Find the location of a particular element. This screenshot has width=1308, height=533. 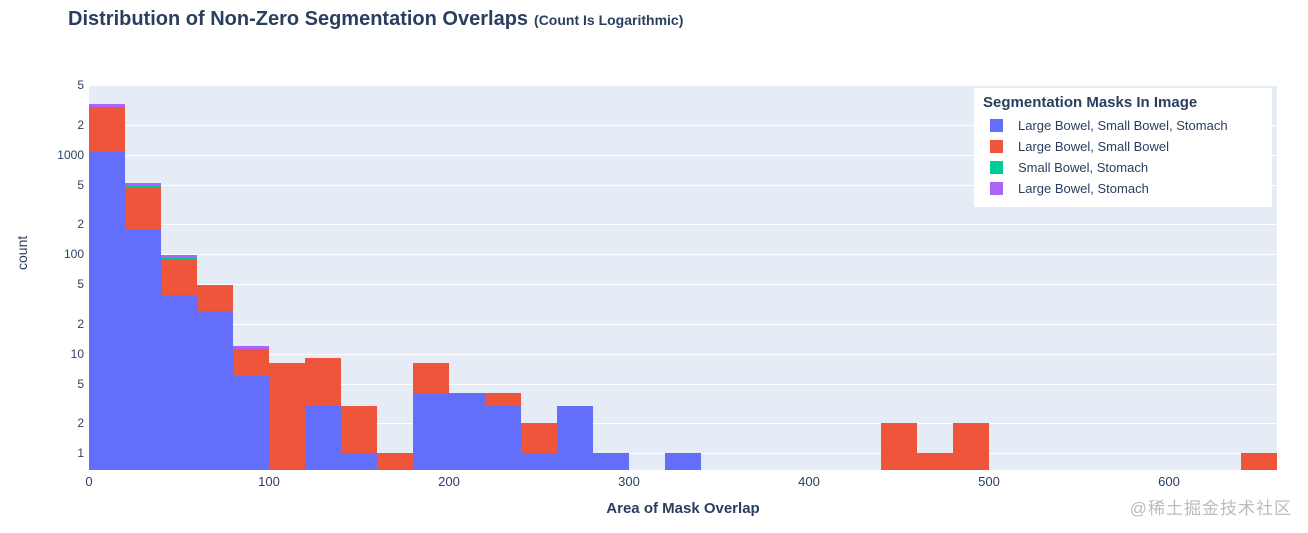

x-tick-500: 500 is located at coordinates (989, 481).